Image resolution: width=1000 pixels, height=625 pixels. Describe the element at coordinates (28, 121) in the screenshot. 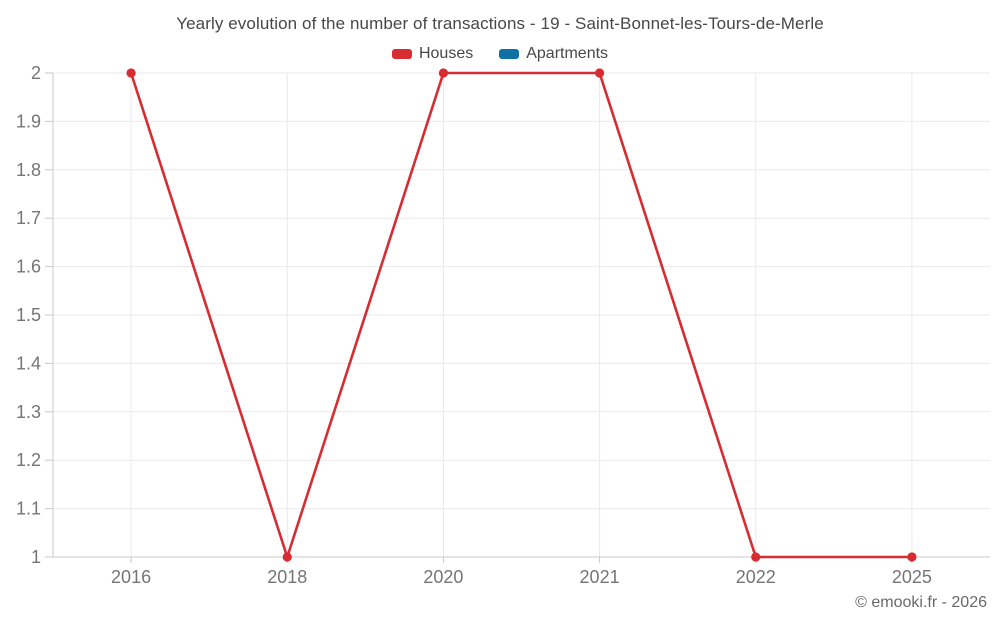

I see `y-tick-label: 1.9` at that location.